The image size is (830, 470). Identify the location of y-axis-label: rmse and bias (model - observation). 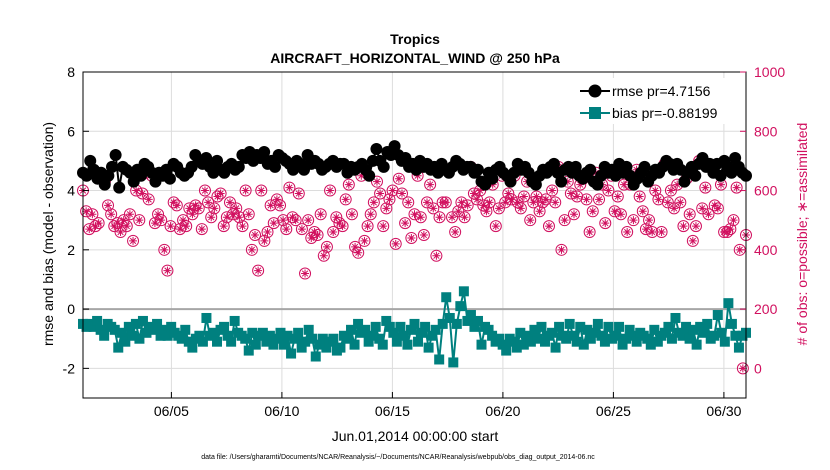
(48, 234).